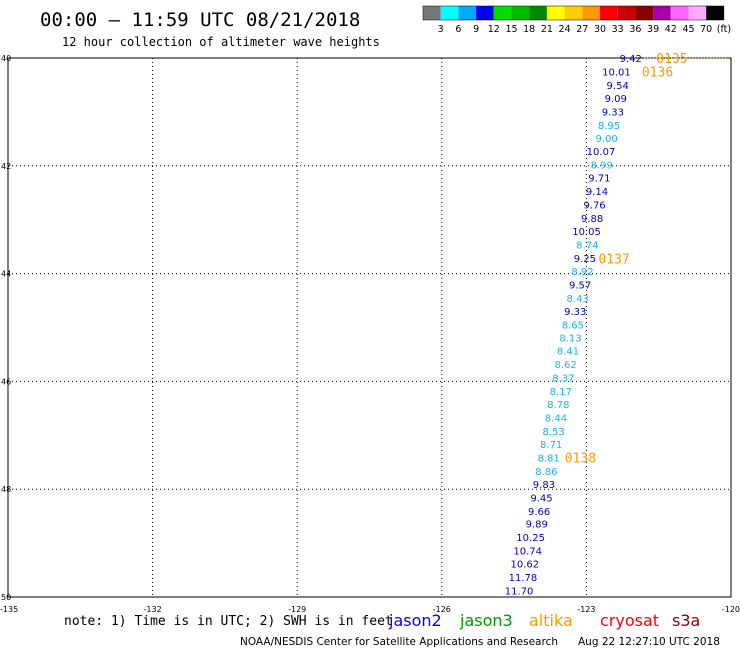 Image resolution: width=740 pixels, height=650 pixels. What do you see at coordinates (561, 392) in the screenshot?
I see `wave-height-label: 8.17` at bounding box center [561, 392].